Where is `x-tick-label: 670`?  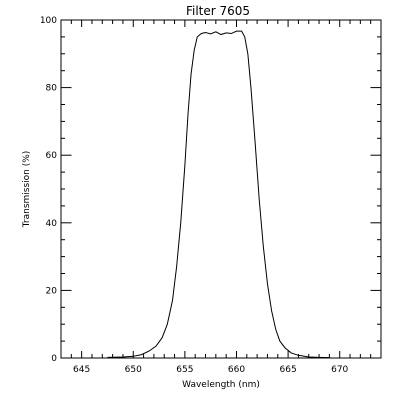
x-tick-label: 670 is located at coordinates (339, 370).